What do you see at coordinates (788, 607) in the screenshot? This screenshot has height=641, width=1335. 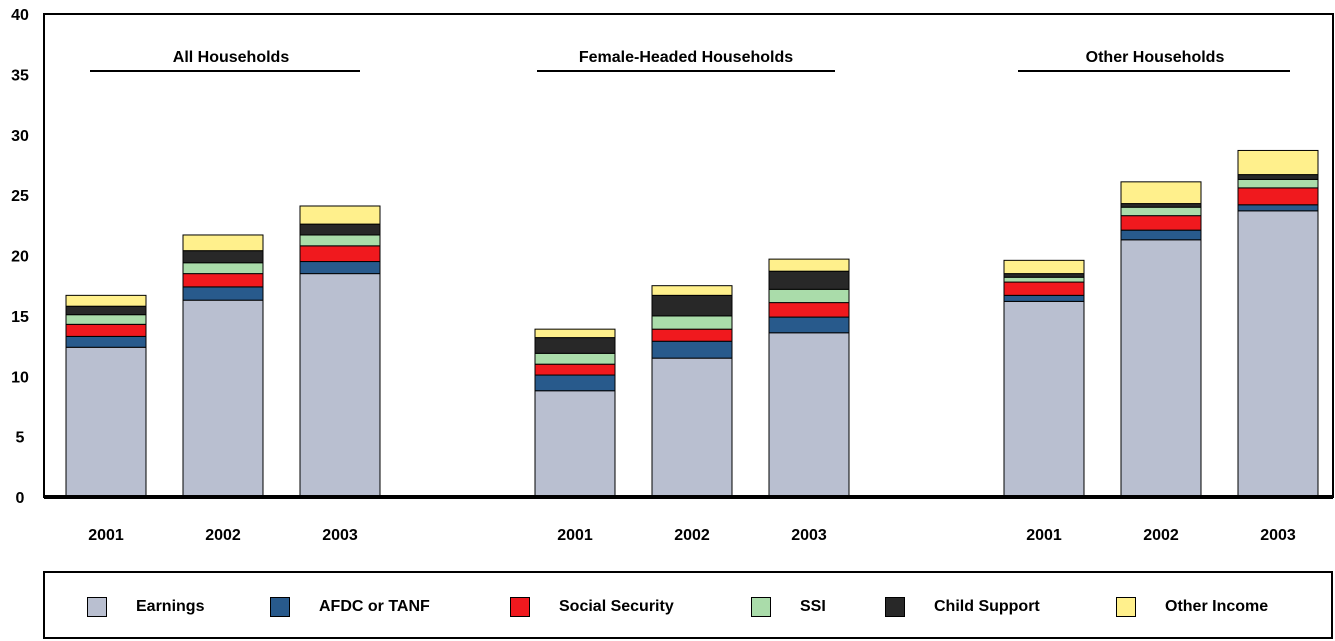 I see `legend-item: SSI` at bounding box center [788, 607].